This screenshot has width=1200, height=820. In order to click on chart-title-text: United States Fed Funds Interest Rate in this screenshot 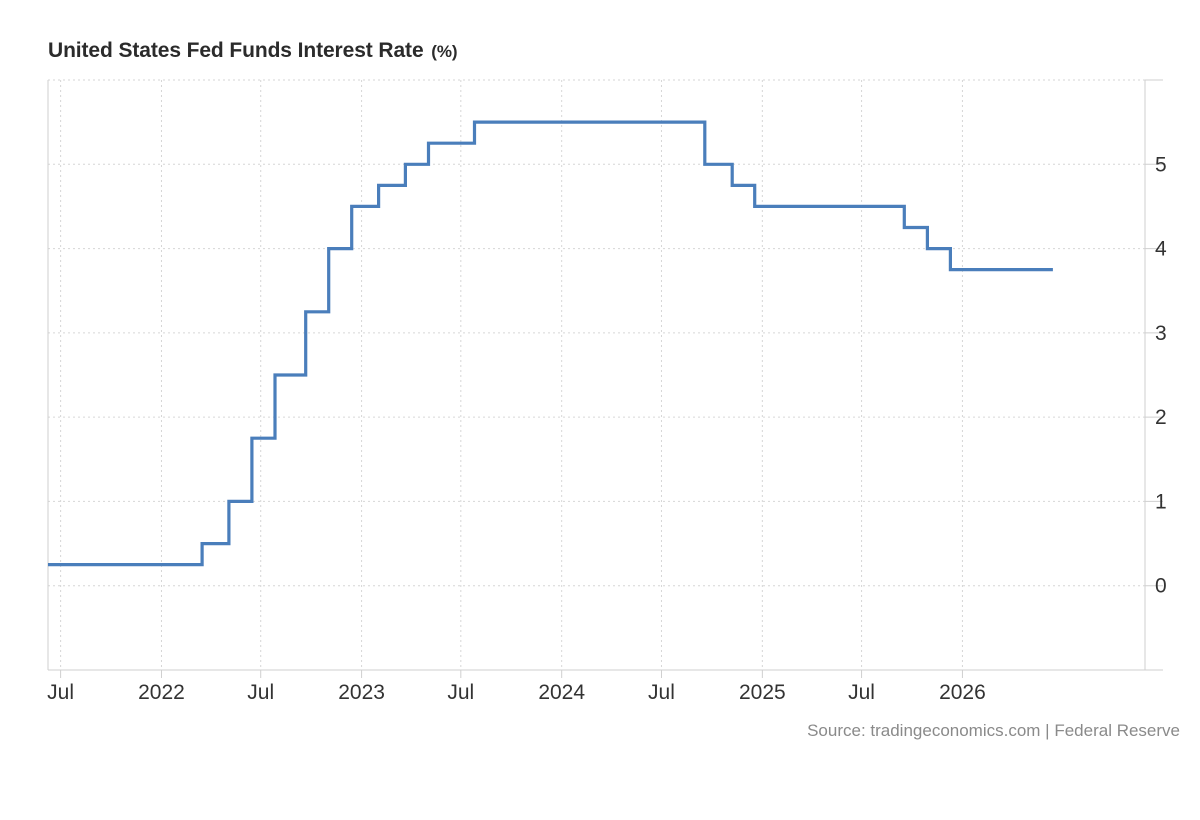, I will do `click(236, 50)`.